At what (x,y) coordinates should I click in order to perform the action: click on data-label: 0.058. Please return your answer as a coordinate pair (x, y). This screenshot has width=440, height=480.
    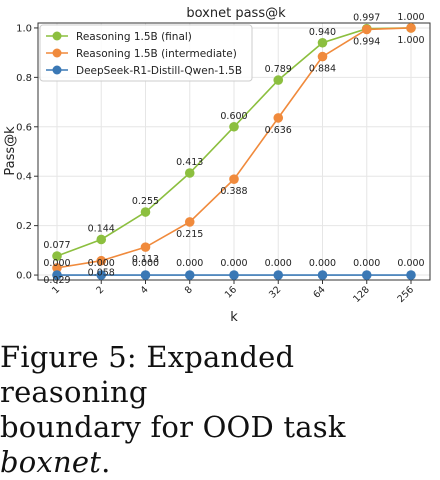
    Looking at the image, I should click on (101, 273).